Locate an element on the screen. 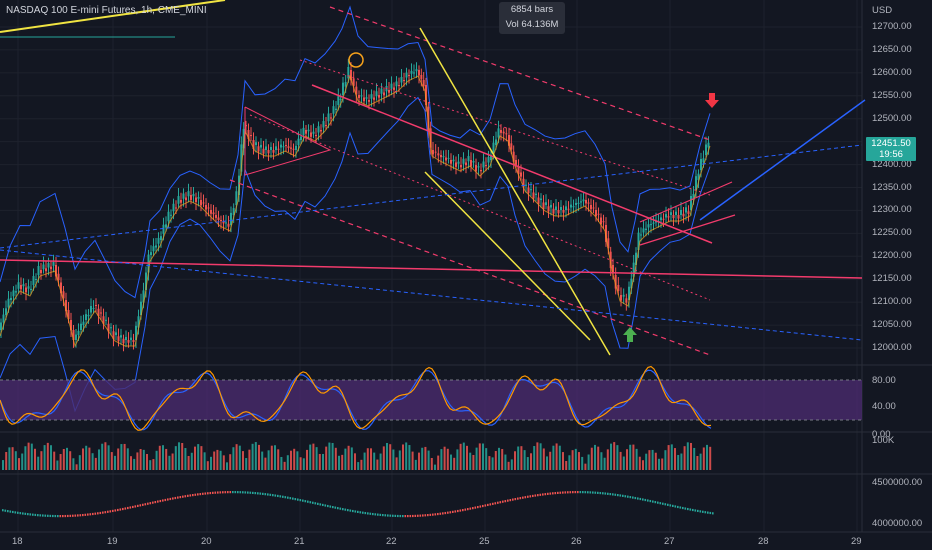  time-tick-label: 21 is located at coordinates (299, 541).